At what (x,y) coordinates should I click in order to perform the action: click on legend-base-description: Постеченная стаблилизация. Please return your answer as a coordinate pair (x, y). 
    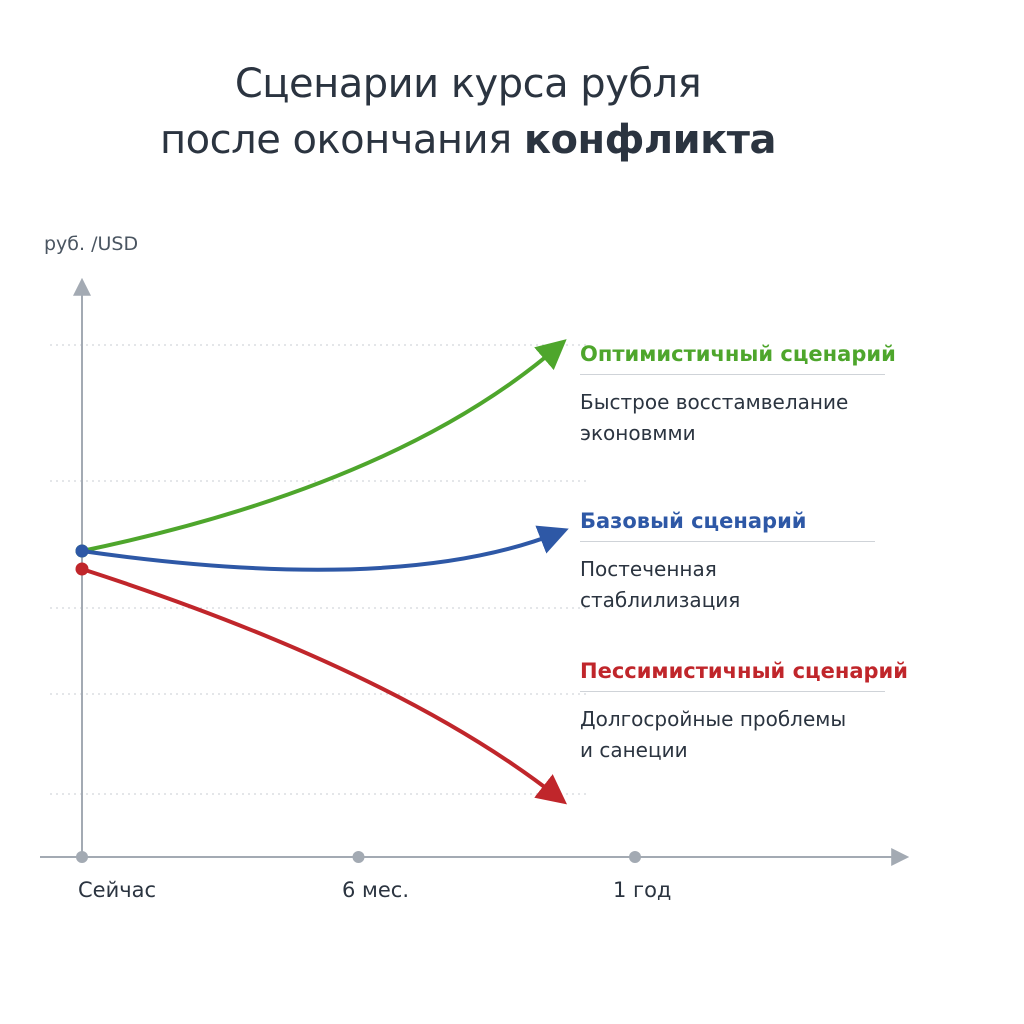
    Looking at the image, I should click on (727, 585).